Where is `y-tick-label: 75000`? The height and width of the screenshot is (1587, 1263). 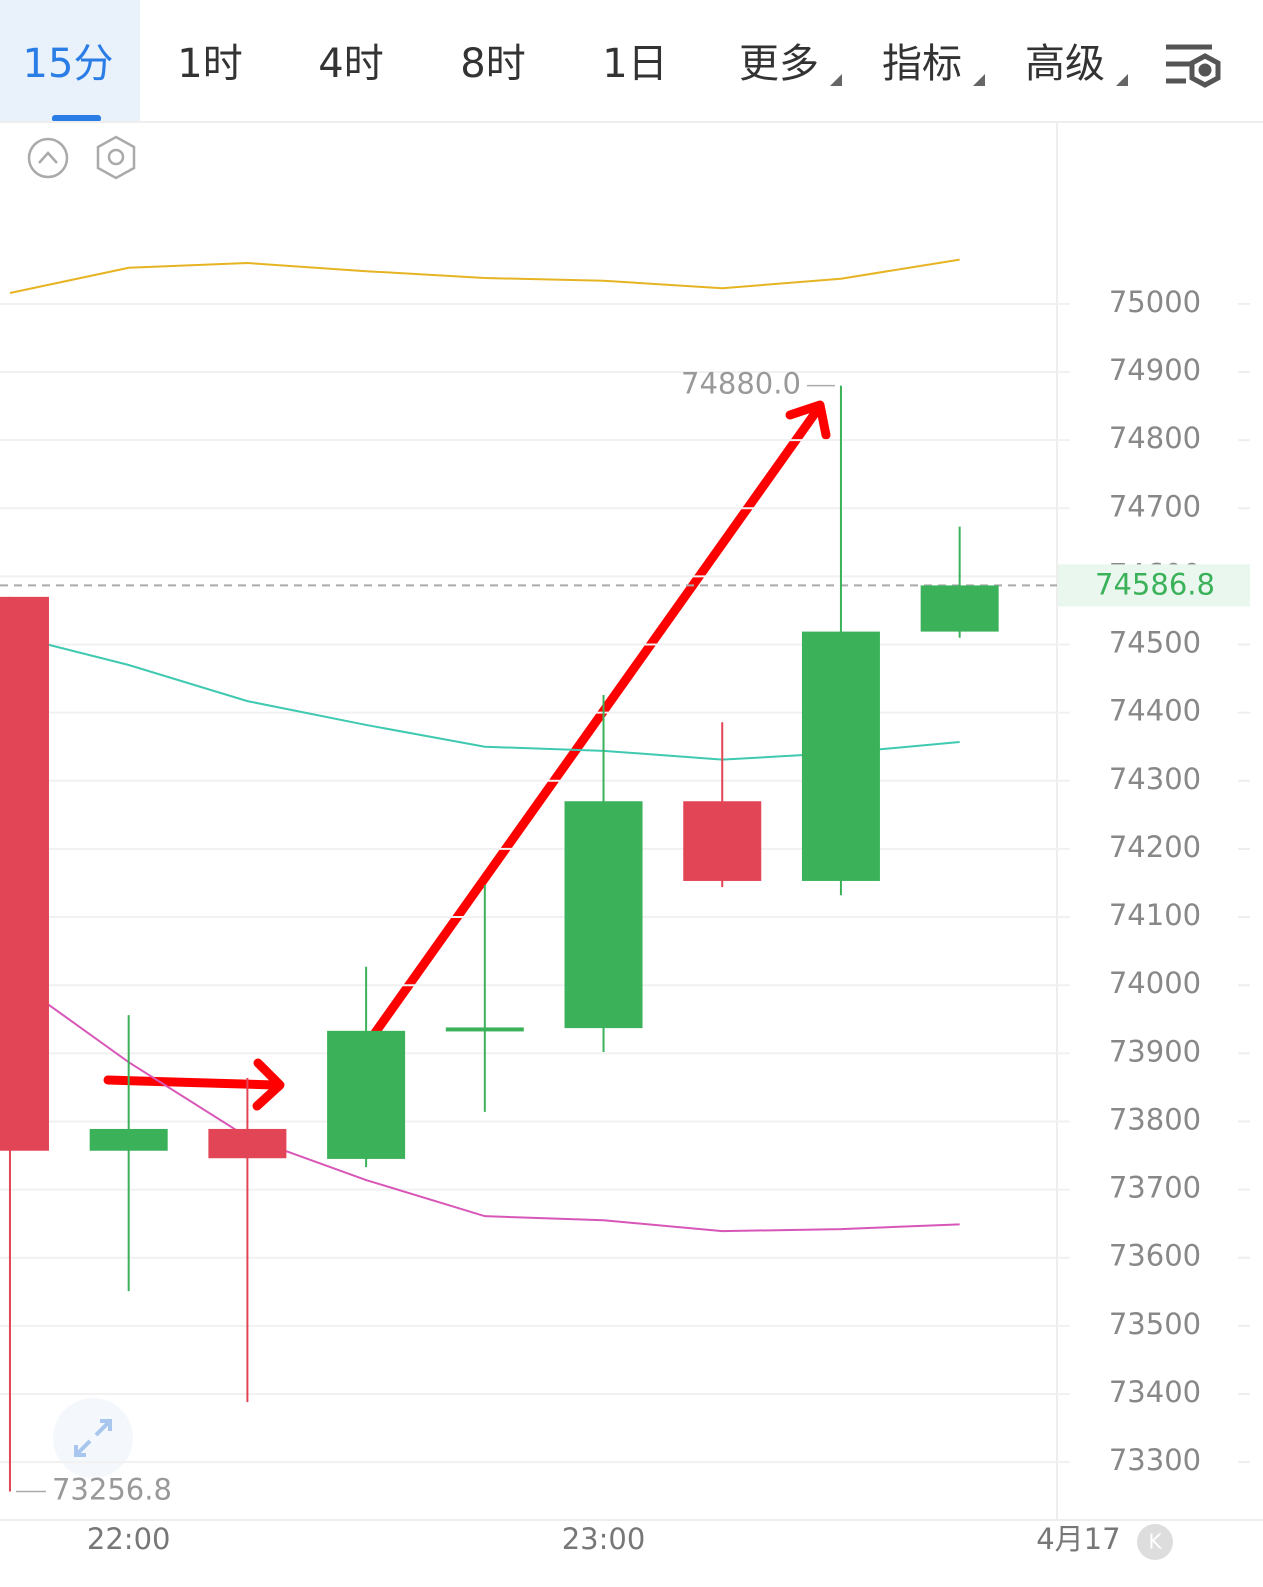 y-tick-label: 75000 is located at coordinates (1155, 302).